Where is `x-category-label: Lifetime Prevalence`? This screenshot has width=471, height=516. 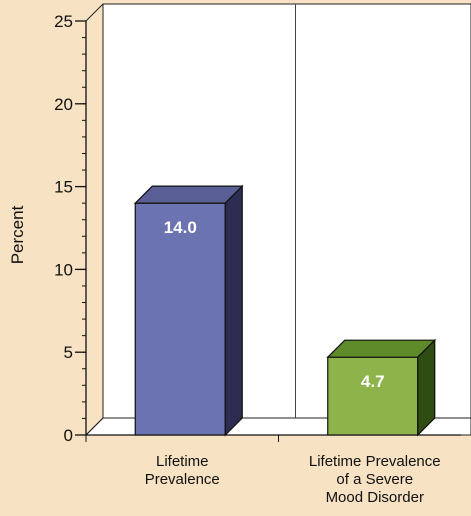 x-category-label: Lifetime Prevalence is located at coordinates (182, 470).